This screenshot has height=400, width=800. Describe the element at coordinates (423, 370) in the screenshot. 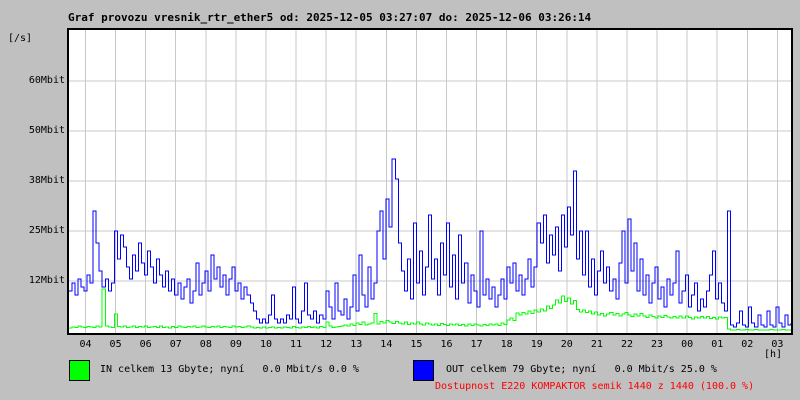

I see `out-legend-swatch` at that location.